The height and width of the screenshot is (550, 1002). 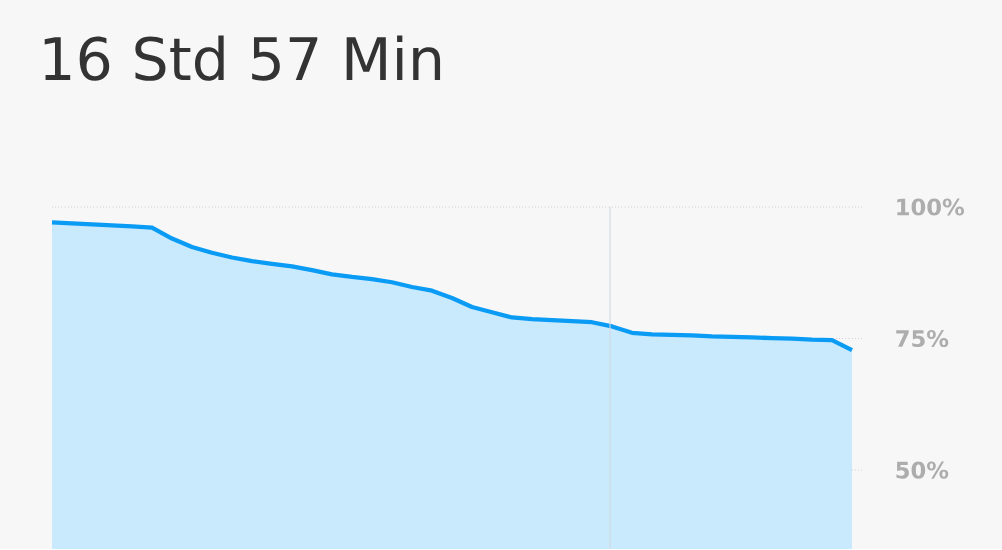 I want to click on y-tick-label: 75%, so click(x=922, y=339).